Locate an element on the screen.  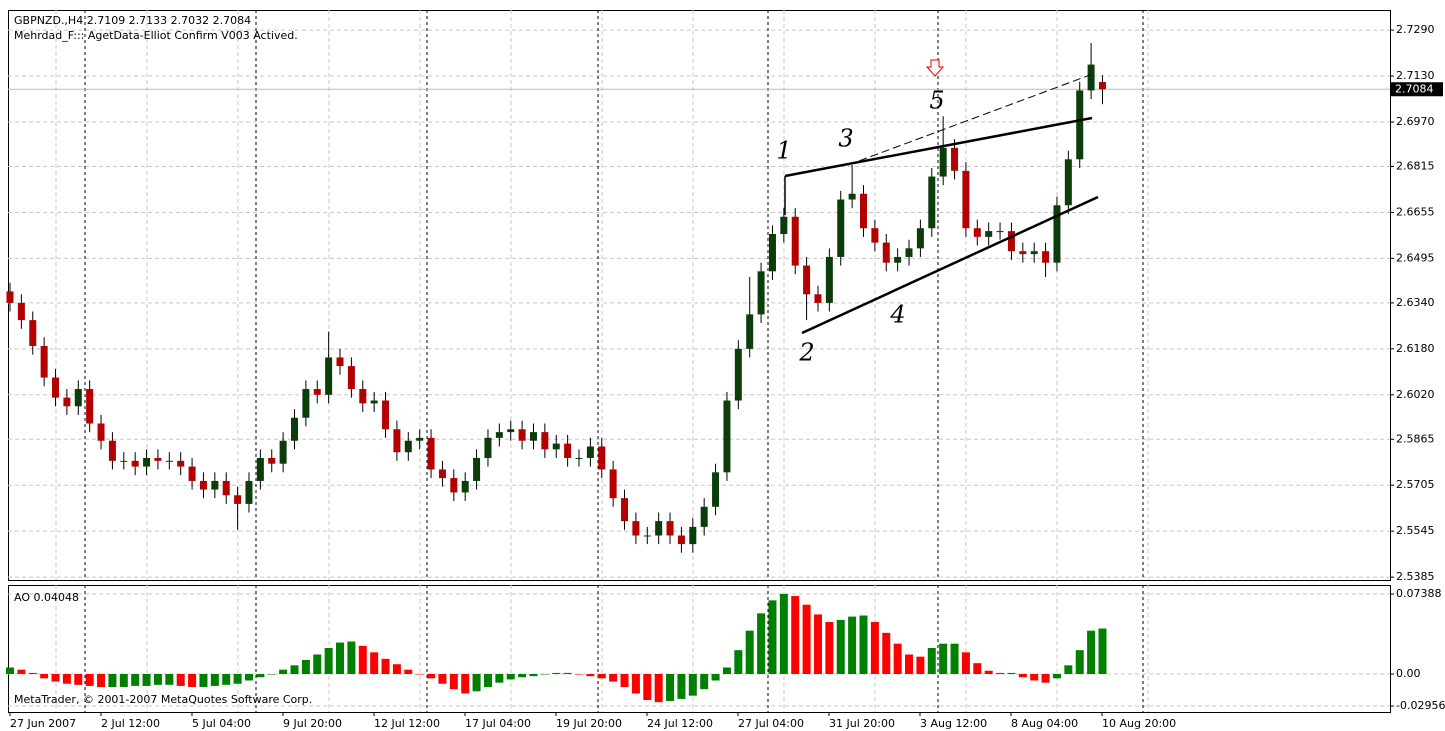
x-tick-label: 17 Jul 04:00 is located at coordinates (498, 723).